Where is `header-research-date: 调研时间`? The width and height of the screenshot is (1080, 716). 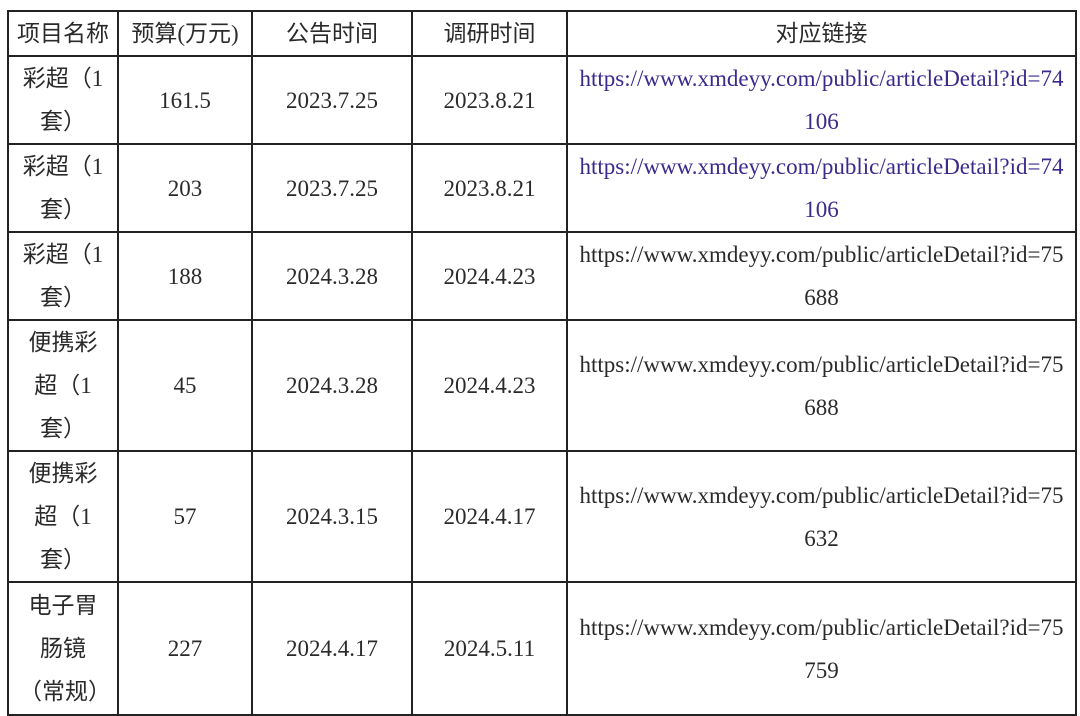 header-research-date: 调研时间 is located at coordinates (489, 33).